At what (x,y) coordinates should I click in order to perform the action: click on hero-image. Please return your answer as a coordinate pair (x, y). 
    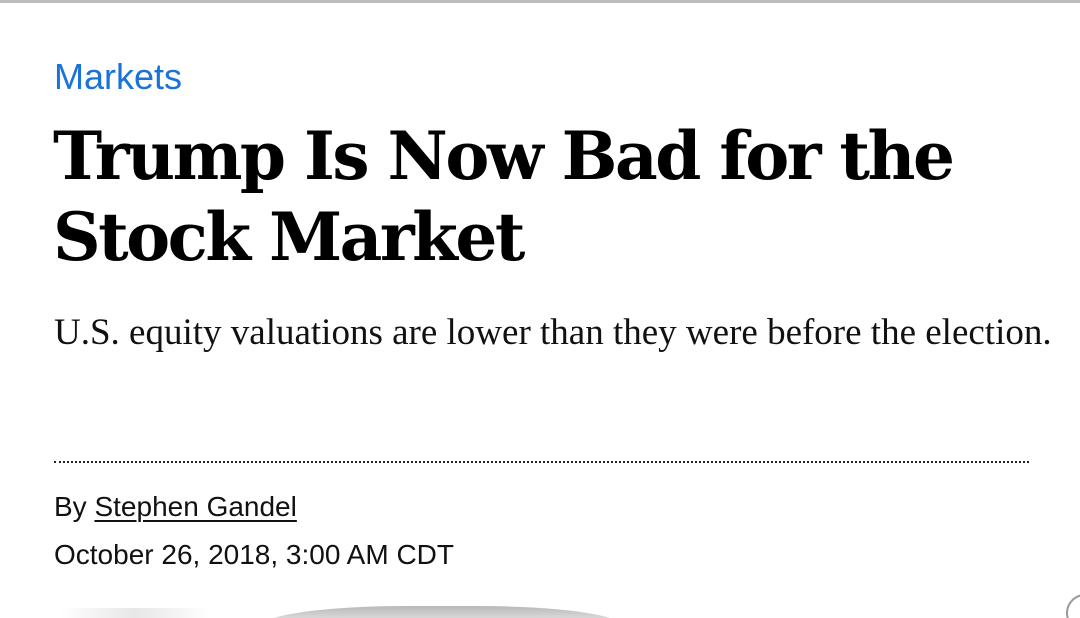
    Looking at the image, I should click on (442, 612).